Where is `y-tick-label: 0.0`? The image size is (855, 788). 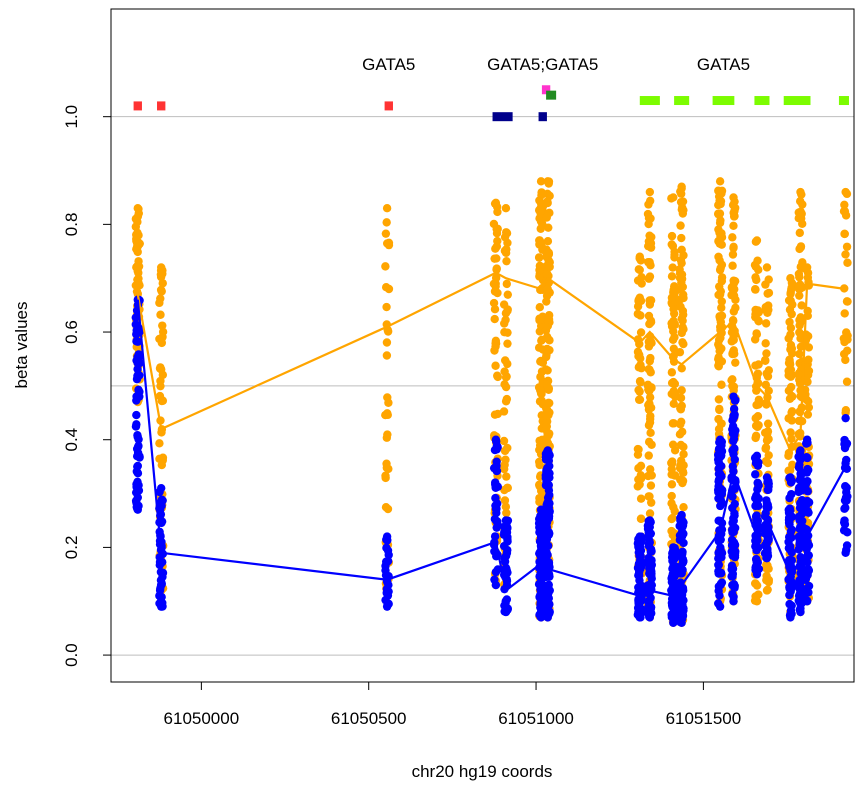
y-tick-label: 0.0 is located at coordinates (71, 655).